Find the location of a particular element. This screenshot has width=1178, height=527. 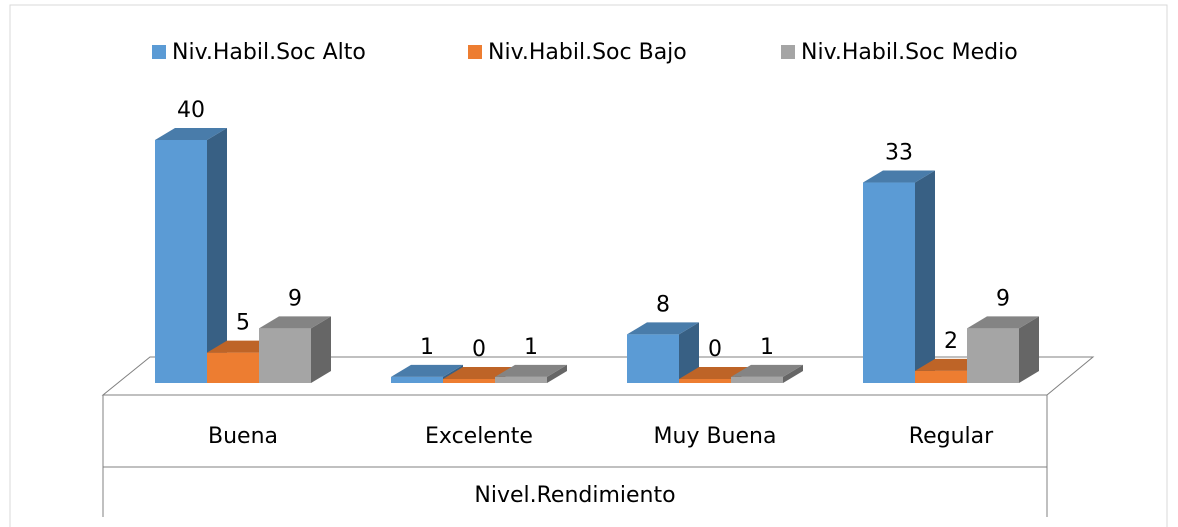

data-label: 8 is located at coordinates (663, 304).